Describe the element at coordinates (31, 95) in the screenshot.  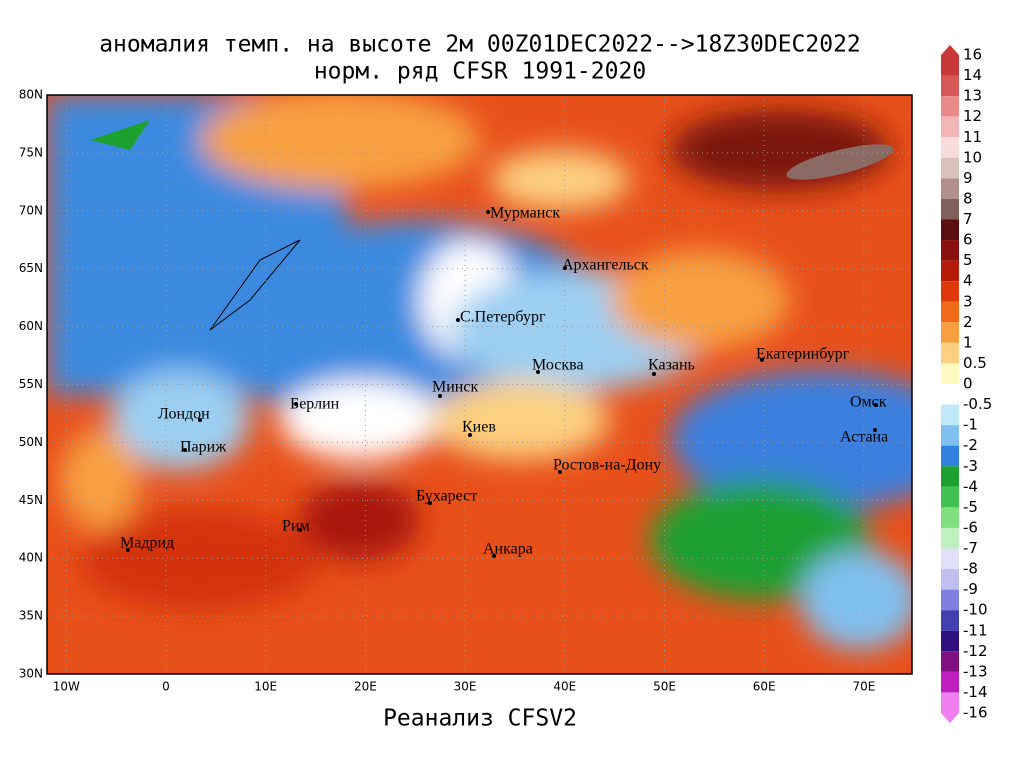
I see `lat-label: 80N` at that location.